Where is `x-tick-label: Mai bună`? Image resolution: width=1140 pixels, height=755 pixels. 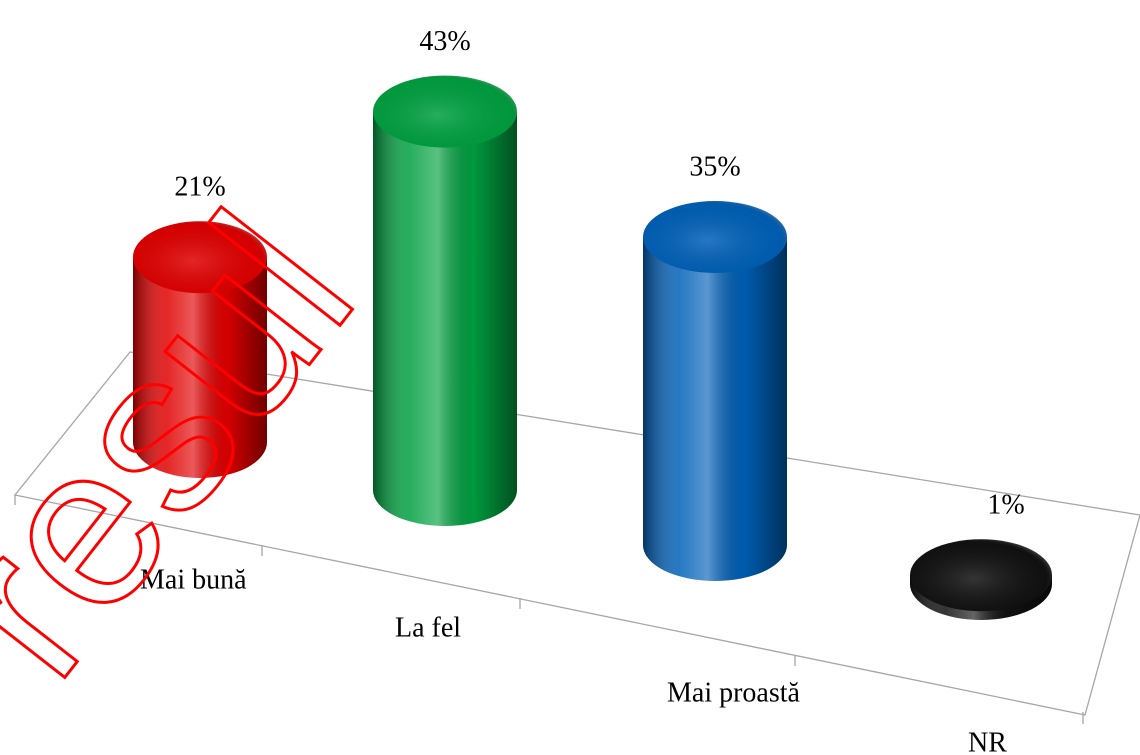
x-tick-label: Mai bună is located at coordinates (193, 579).